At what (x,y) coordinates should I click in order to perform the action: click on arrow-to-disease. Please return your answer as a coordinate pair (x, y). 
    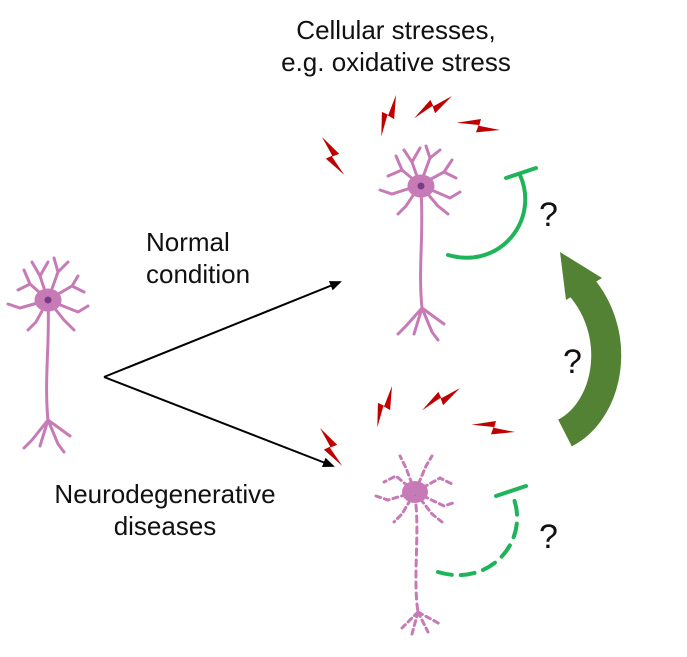
    Looking at the image, I should click on (219, 422).